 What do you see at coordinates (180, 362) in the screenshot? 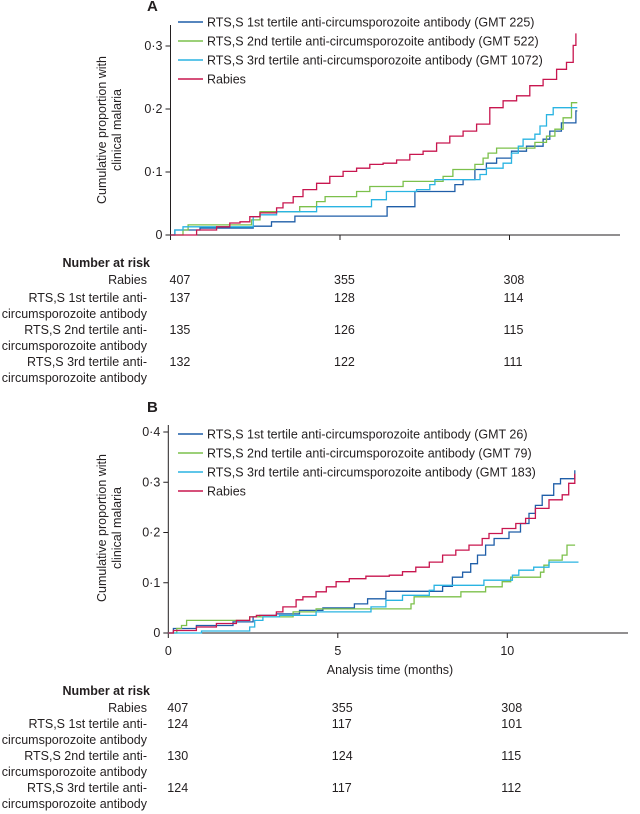
I see `risk-value: 132` at bounding box center [180, 362].